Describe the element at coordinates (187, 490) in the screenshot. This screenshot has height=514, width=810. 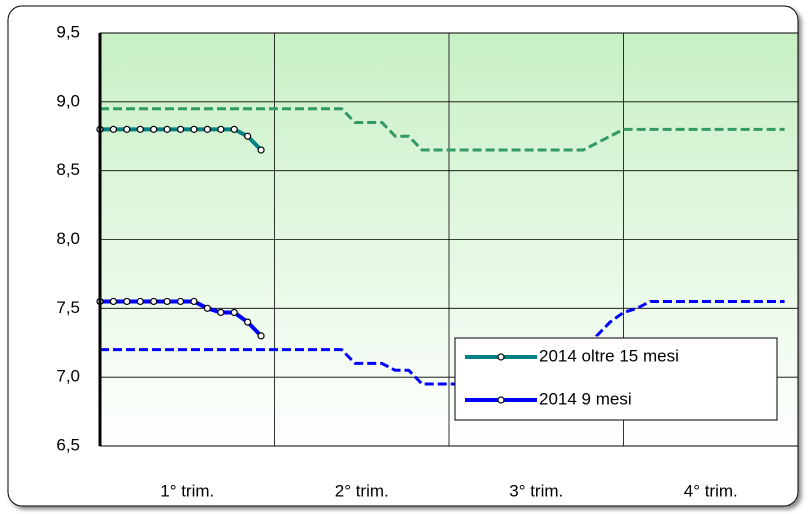
I see `x-tick-label: 1° trim.` at that location.